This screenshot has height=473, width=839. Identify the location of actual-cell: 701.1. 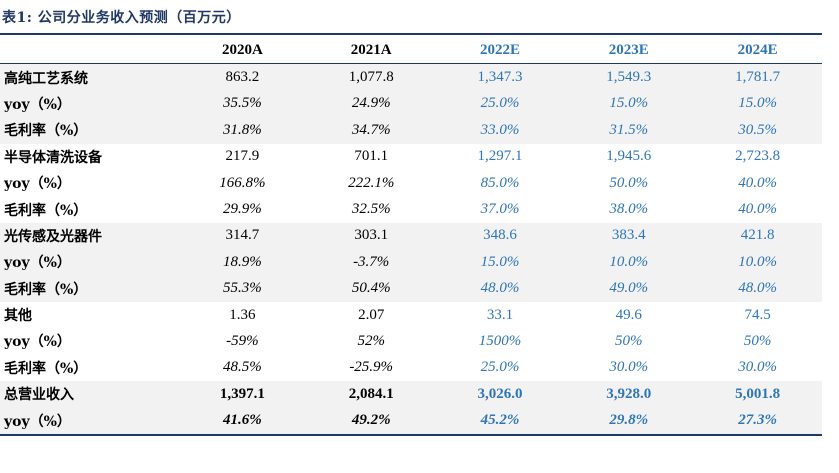
(371, 156).